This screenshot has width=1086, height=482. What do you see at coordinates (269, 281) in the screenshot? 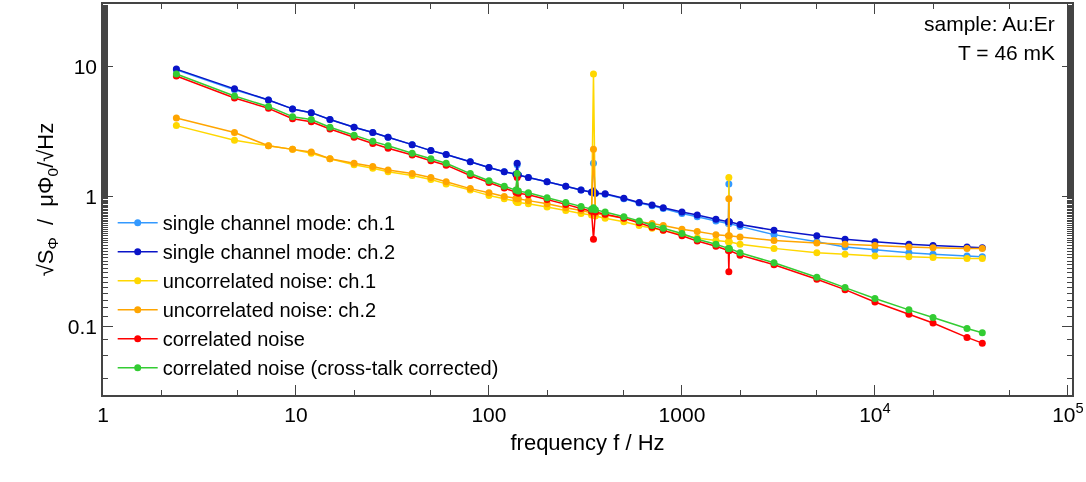
I see `legend-label: uncorrelated noise: ch.1` at bounding box center [269, 281].